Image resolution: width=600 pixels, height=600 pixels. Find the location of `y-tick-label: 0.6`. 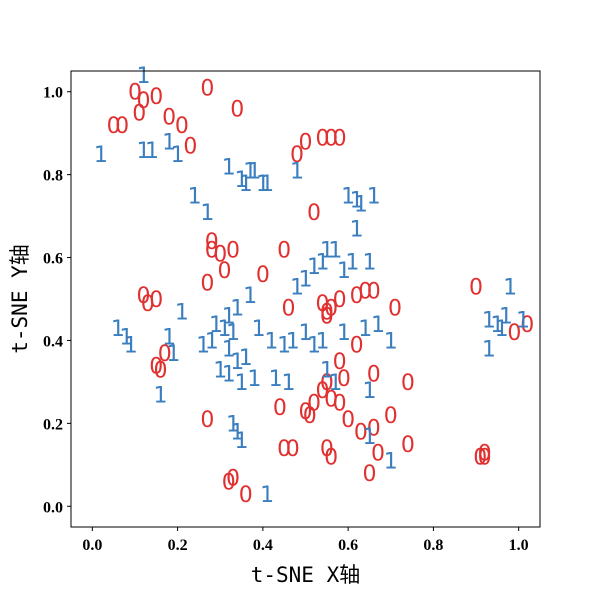

y-tick-label: 0.6 is located at coordinates (53, 259).